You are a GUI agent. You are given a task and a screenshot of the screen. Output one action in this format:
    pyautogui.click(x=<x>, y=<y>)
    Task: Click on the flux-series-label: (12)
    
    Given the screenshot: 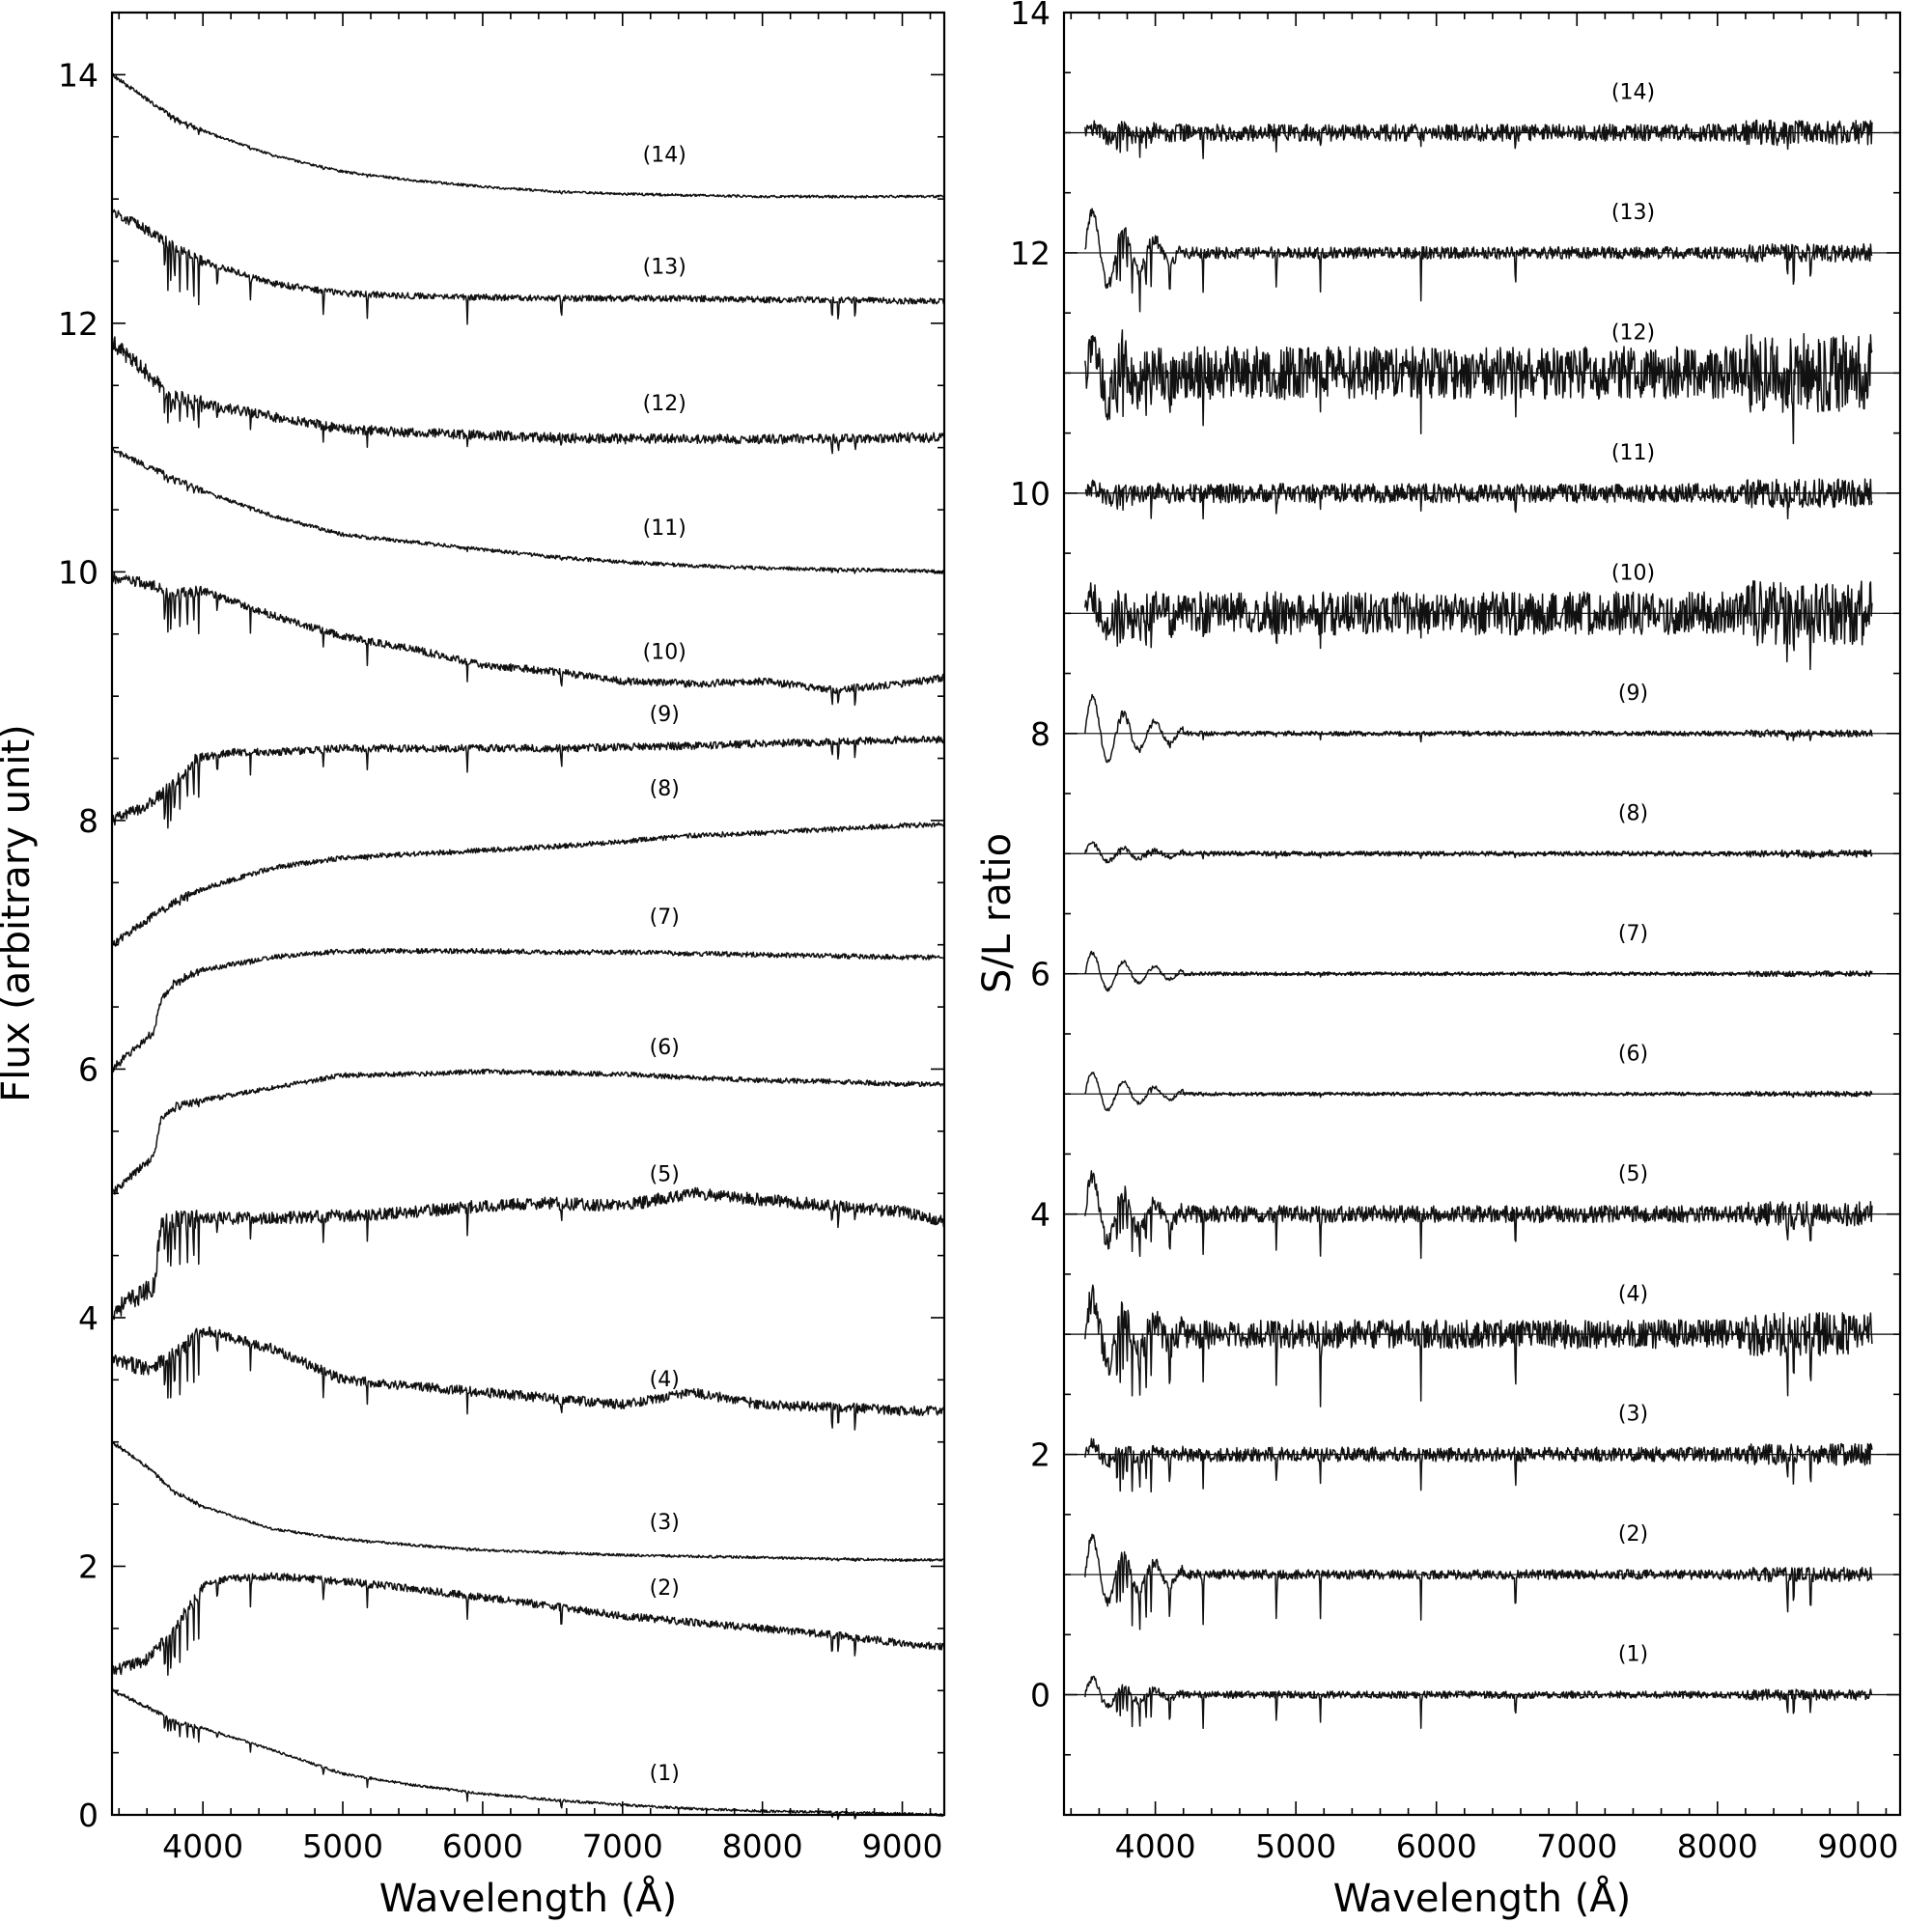 What is the action you would take?
    pyautogui.click(x=665, y=404)
    